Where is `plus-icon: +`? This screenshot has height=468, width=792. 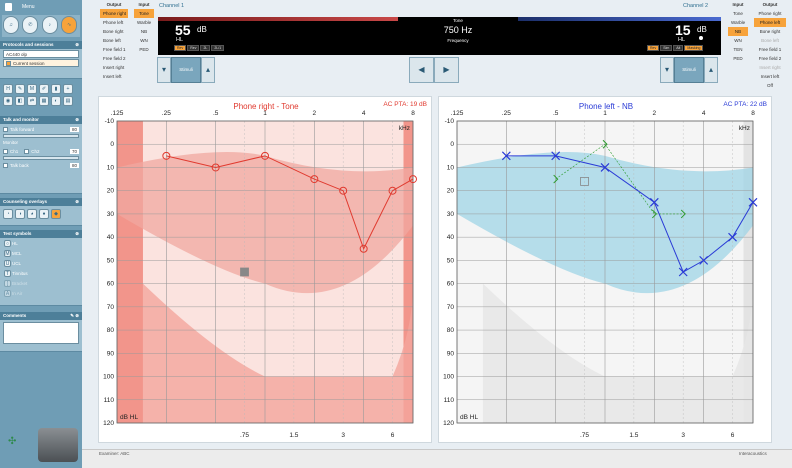 plus-icon: + is located at coordinates (68, 89).